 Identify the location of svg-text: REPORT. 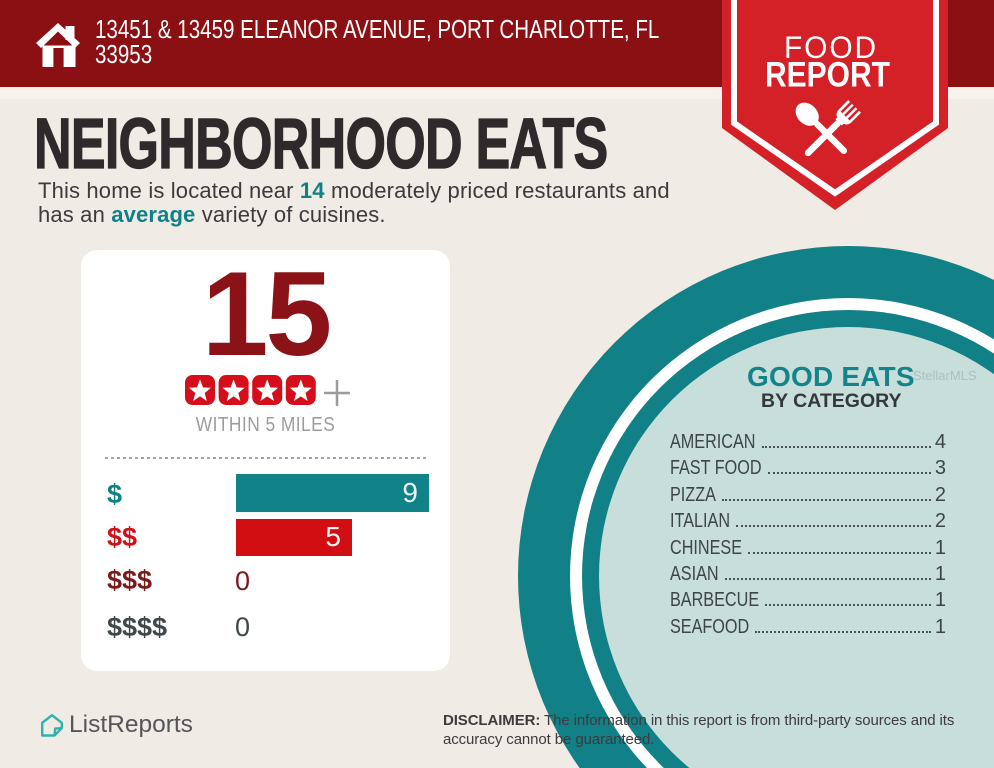
(827, 75).